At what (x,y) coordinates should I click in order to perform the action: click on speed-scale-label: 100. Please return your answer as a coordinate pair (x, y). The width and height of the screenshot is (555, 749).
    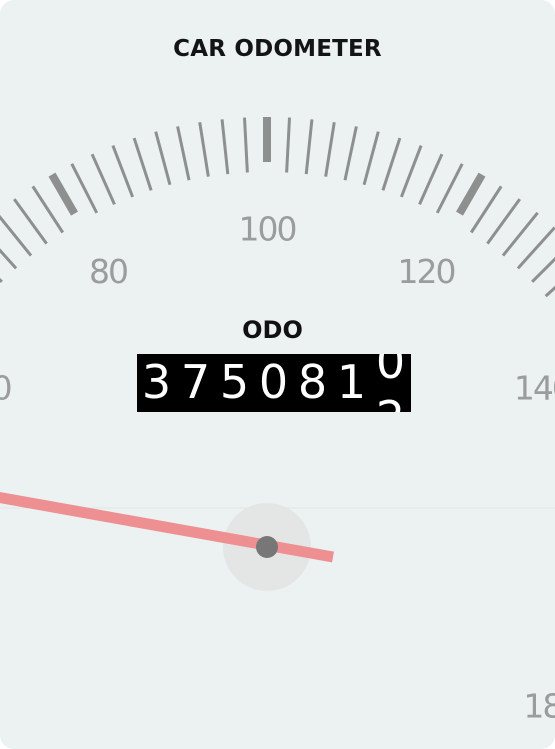
    Looking at the image, I should click on (267, 229).